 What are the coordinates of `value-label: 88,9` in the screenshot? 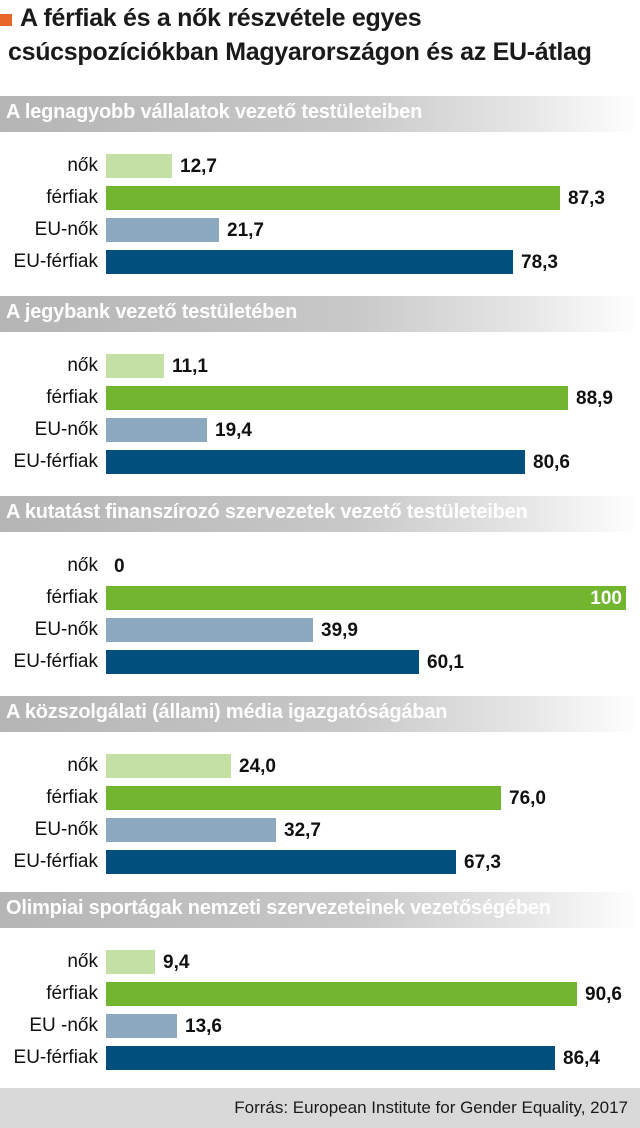 It's located at (594, 398).